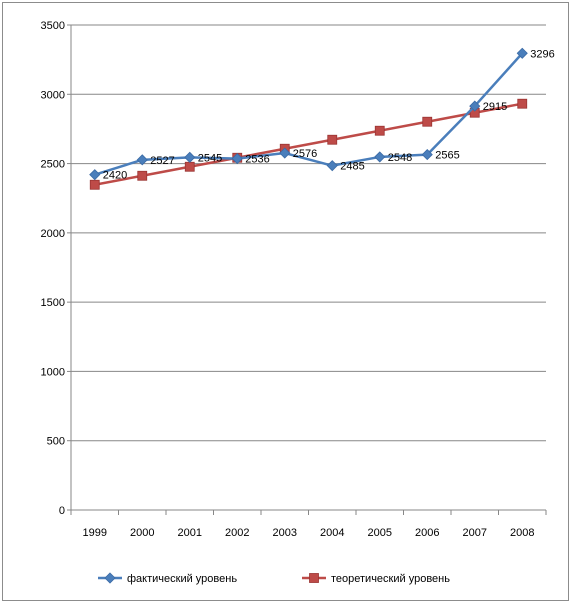 This screenshot has height=605, width=573. I want to click on data-label: 2915, so click(495, 107).